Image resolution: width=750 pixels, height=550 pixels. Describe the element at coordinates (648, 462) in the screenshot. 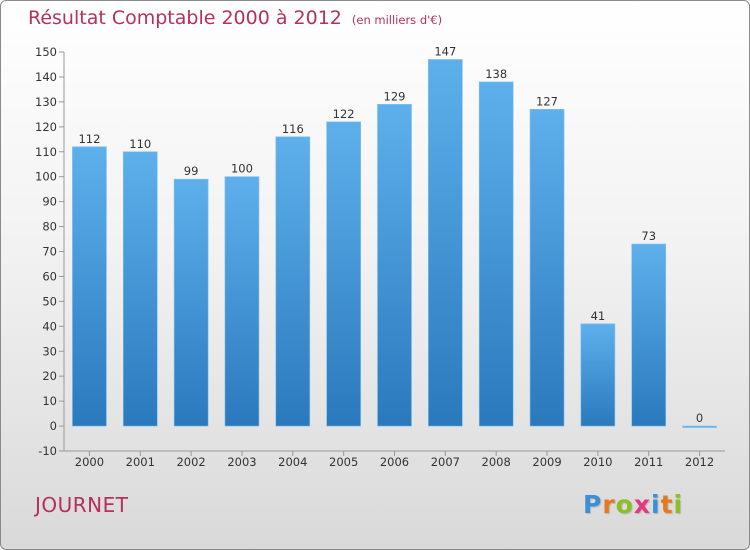

I see `x-tick-label: 2011` at that location.